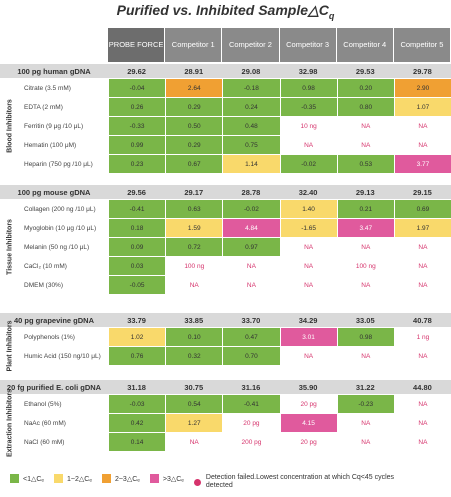 The height and width of the screenshot is (497, 451). I want to click on column-header: Competitor 2, so click(251, 45).